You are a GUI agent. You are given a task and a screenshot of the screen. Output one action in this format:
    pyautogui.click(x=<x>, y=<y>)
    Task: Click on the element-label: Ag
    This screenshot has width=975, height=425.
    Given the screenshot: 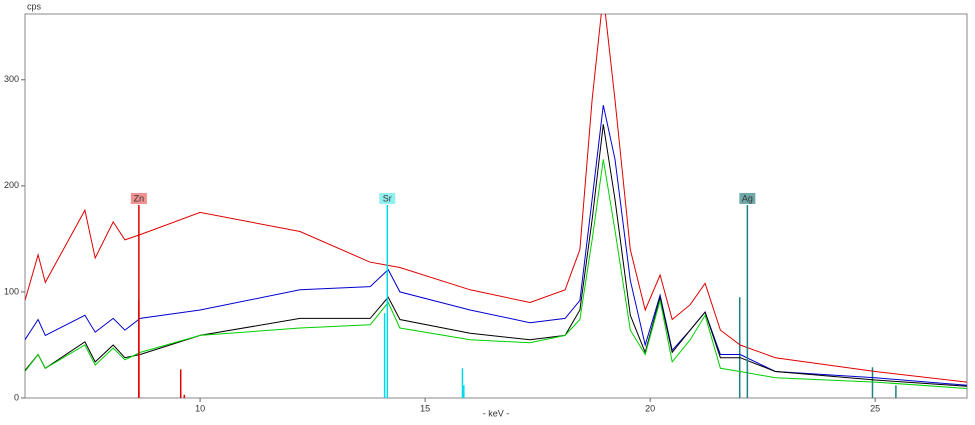 What is the action you would take?
    pyautogui.click(x=747, y=198)
    